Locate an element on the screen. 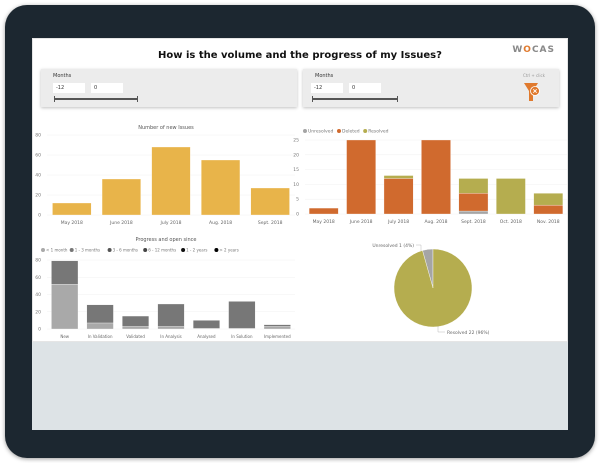 The width and height of the screenshot is (600, 463). x-tick-label: Oct. 2018 is located at coordinates (511, 222).